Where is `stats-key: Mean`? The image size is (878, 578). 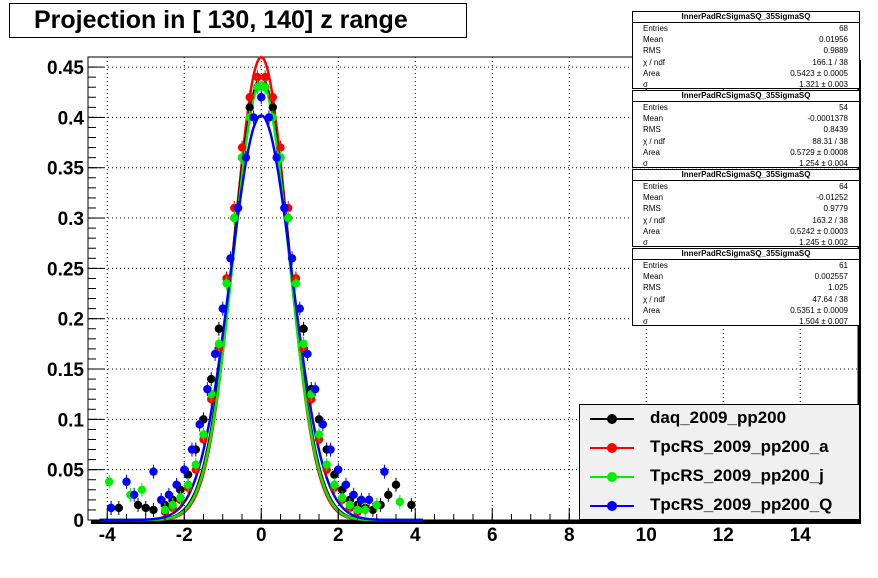
stats-key: Mean is located at coordinates (653, 119).